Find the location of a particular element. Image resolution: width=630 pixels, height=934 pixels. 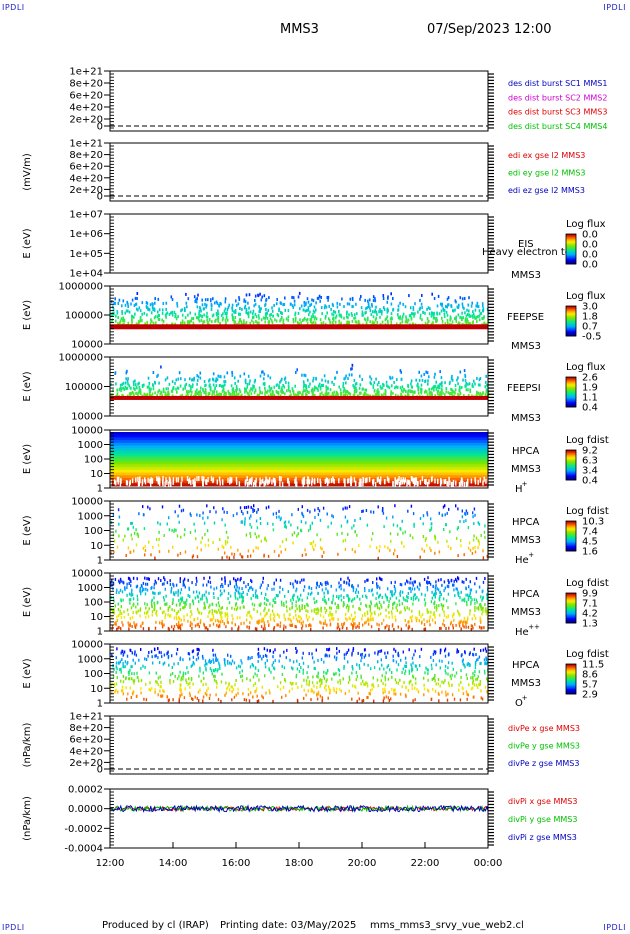

ytick-label: -0.0004 is located at coordinates (83, 849).